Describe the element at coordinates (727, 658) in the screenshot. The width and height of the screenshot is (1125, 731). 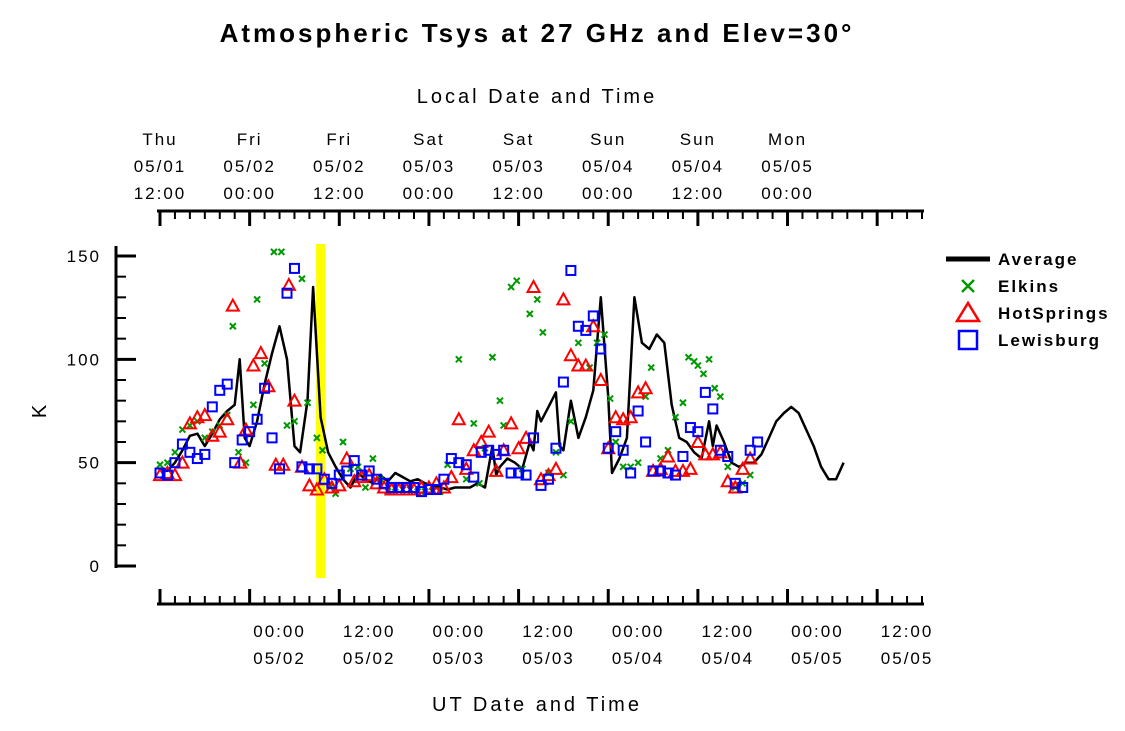
I see `bottom-tick-label-date: 05/04` at that location.